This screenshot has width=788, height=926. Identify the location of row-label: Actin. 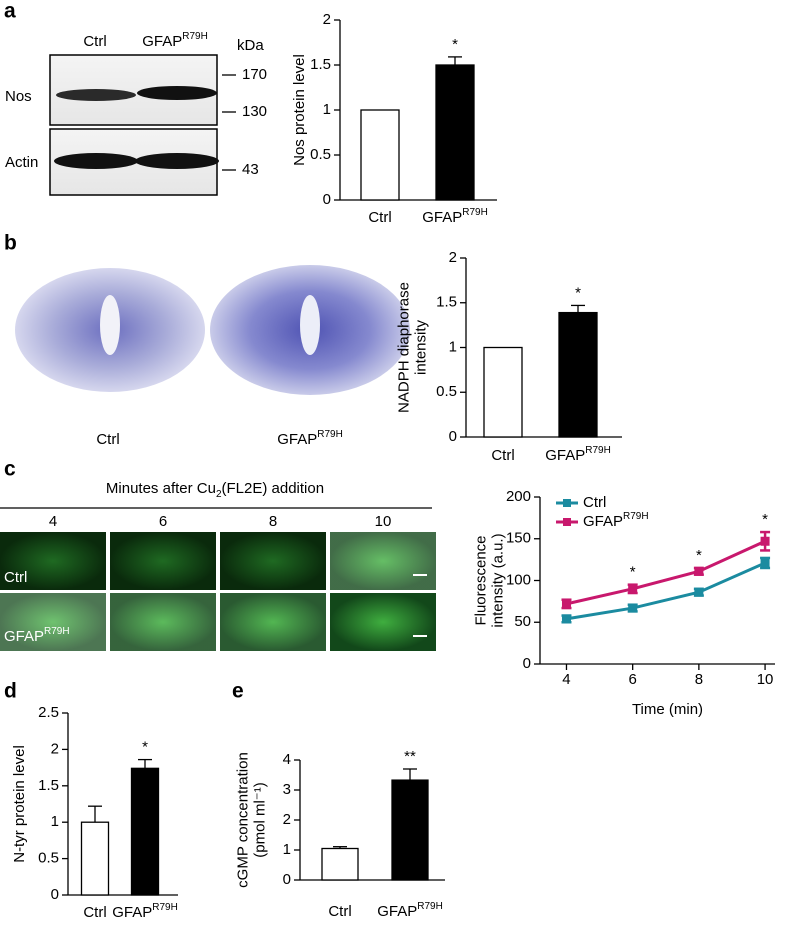
(21, 162).